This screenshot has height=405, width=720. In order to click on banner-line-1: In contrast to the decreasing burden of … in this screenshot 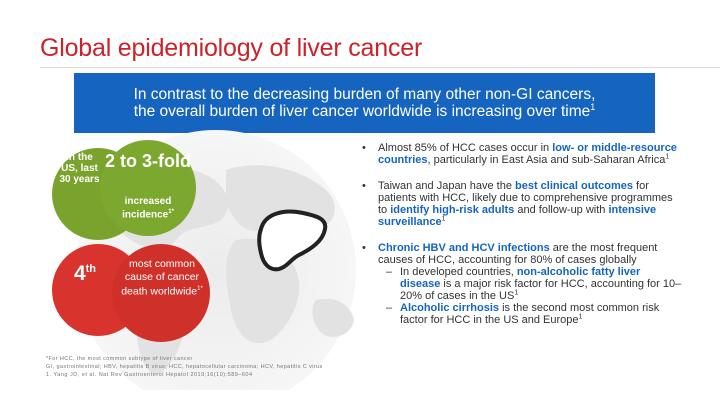, I will do `click(364, 94)`.